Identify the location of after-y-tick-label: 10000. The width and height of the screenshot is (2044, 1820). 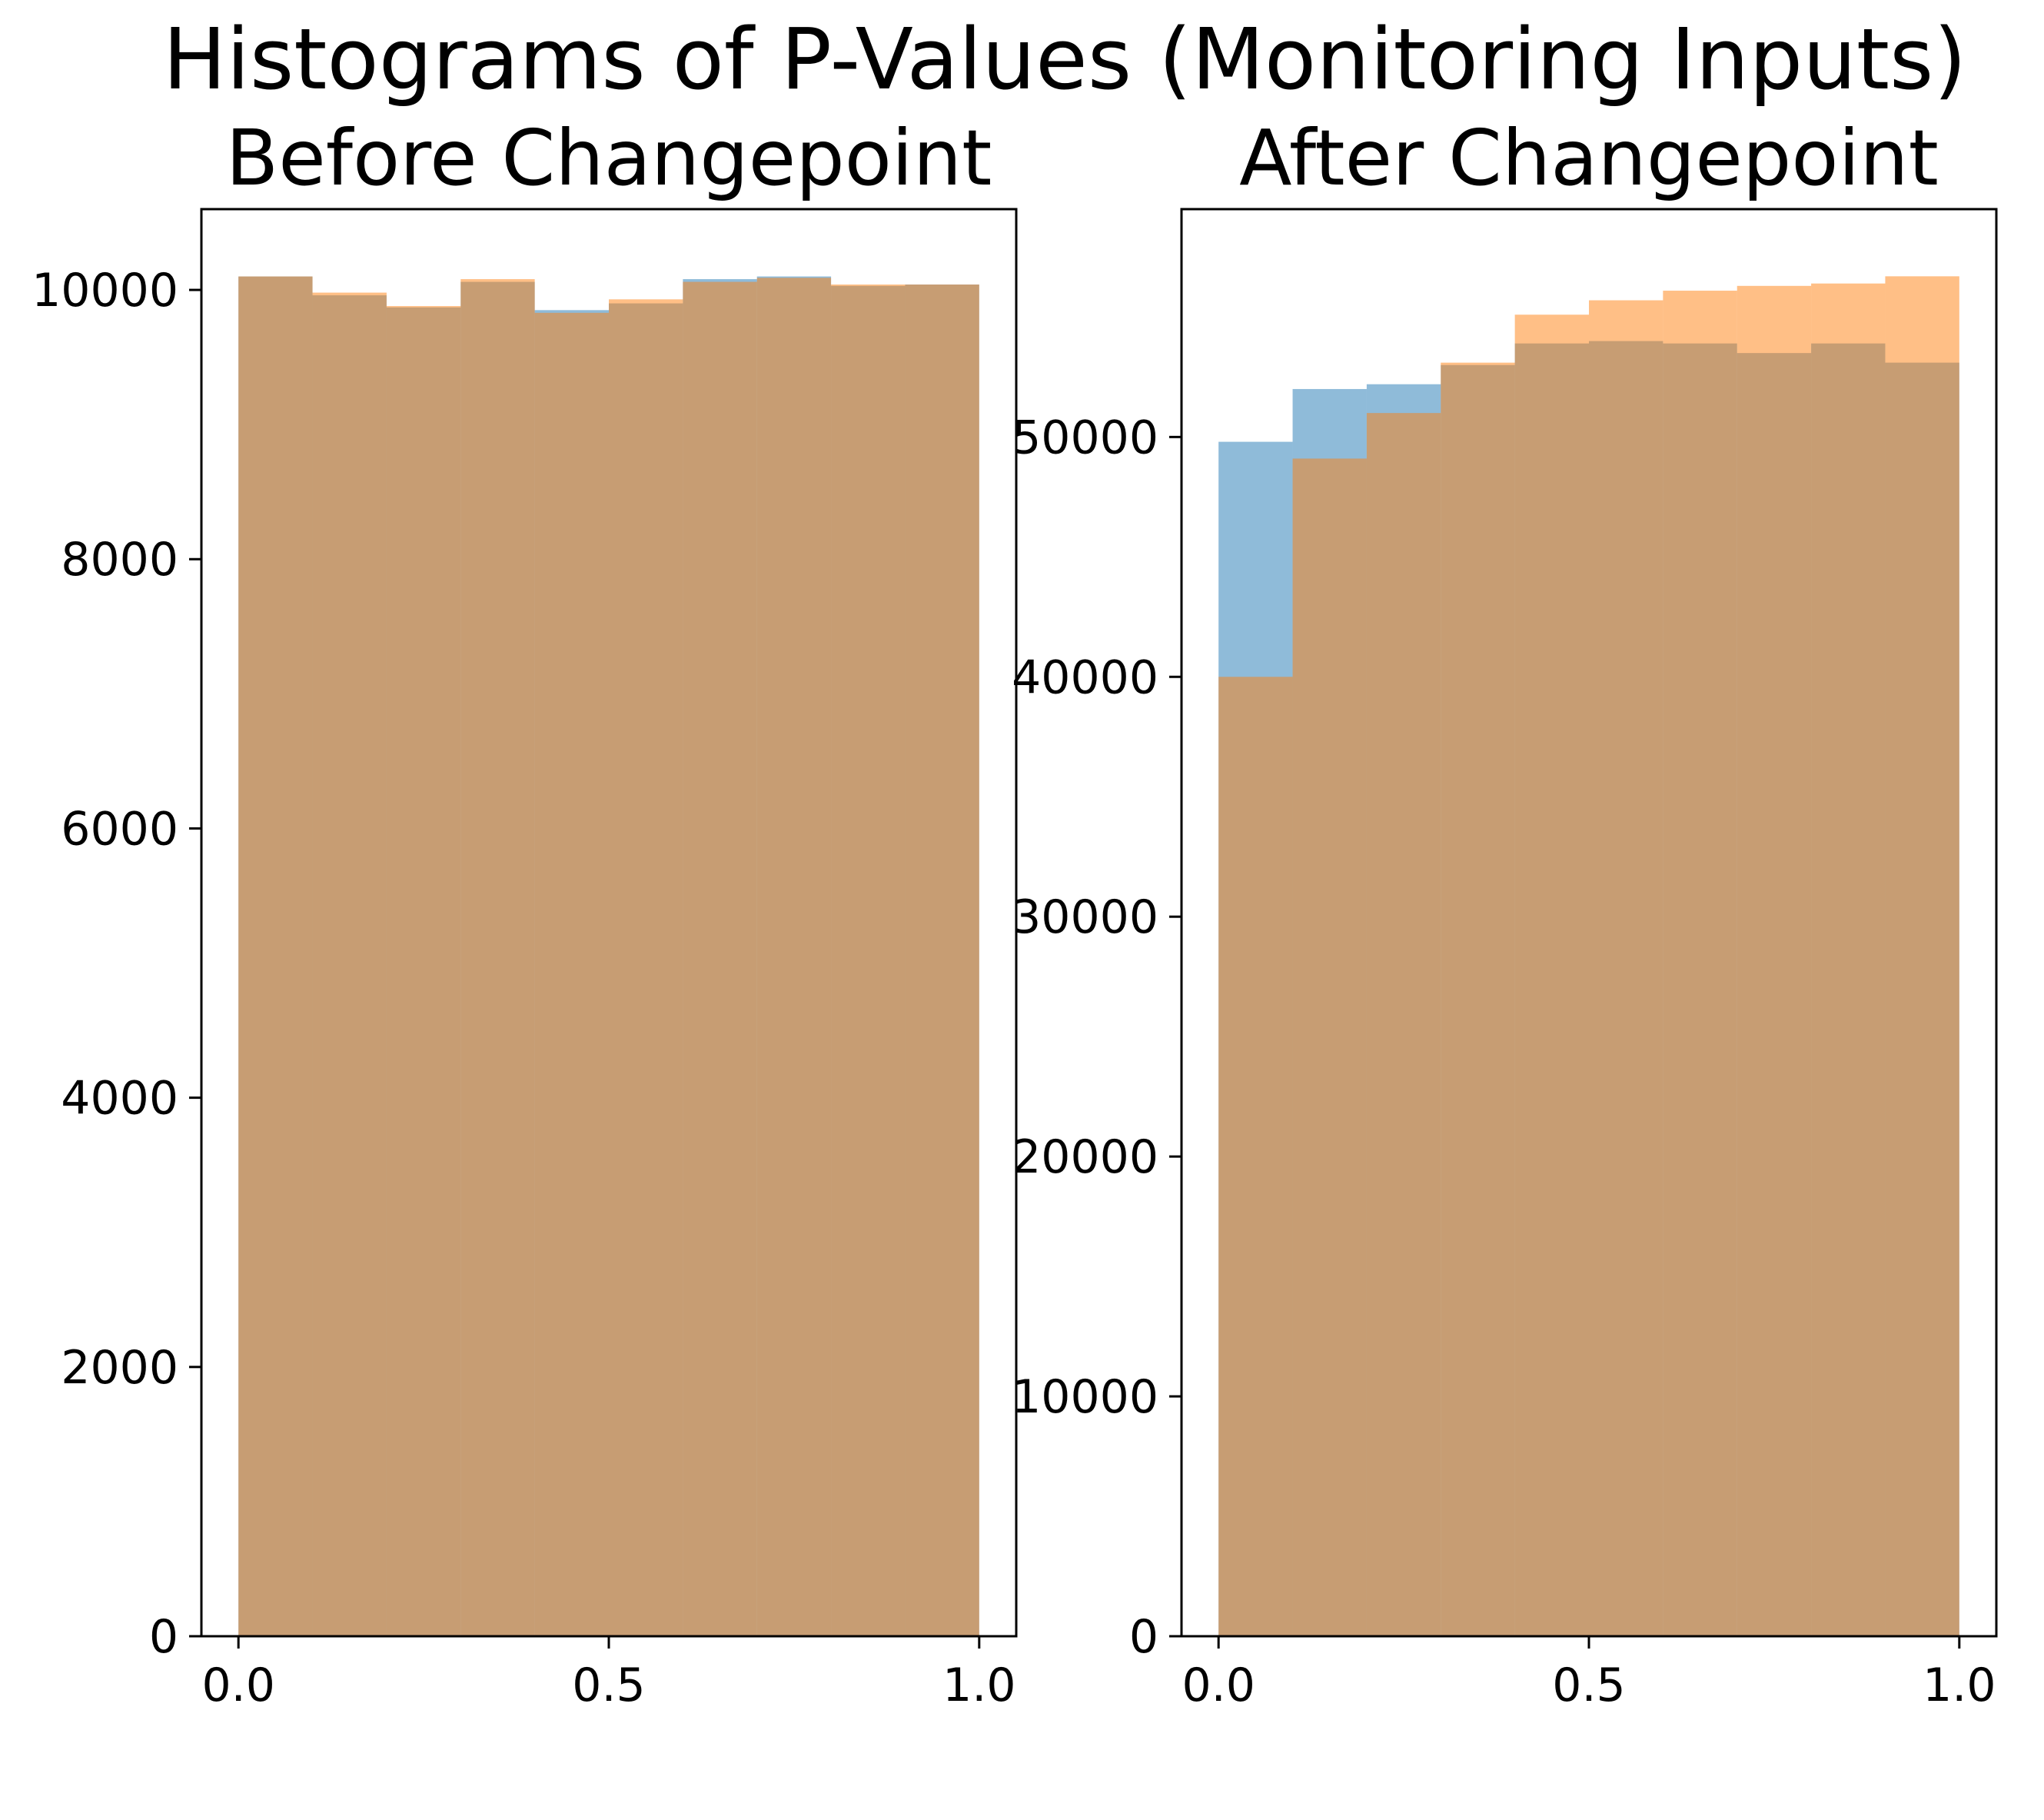
(1085, 1397).